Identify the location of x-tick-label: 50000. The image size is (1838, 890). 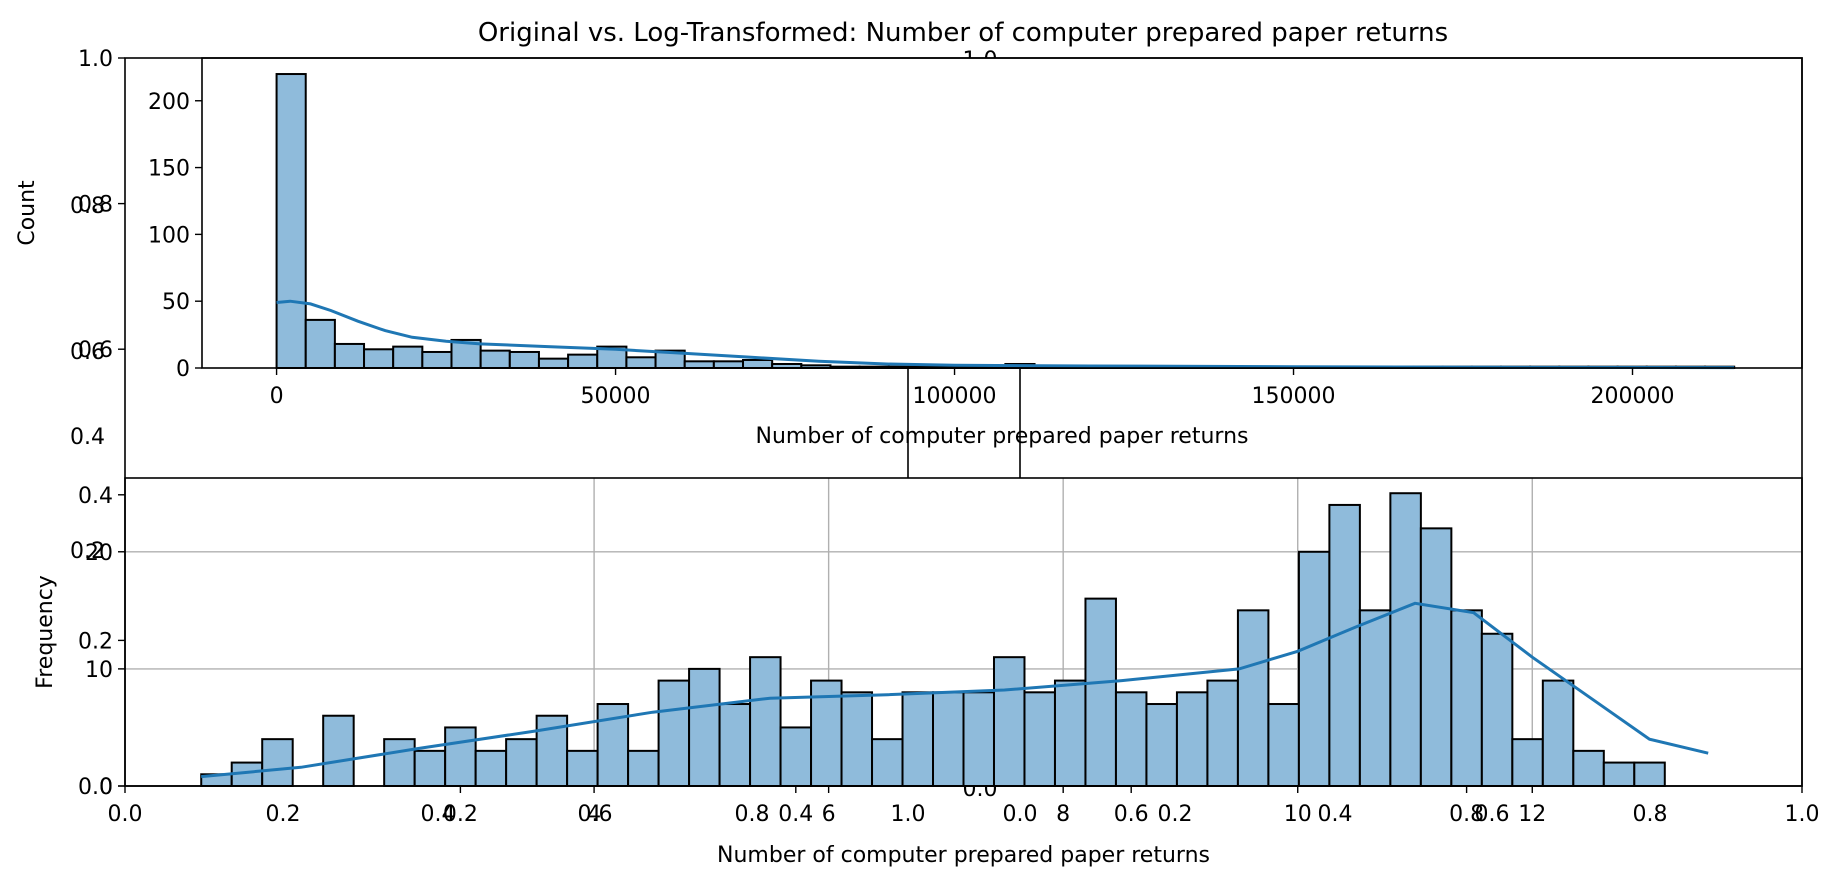
(616, 396).